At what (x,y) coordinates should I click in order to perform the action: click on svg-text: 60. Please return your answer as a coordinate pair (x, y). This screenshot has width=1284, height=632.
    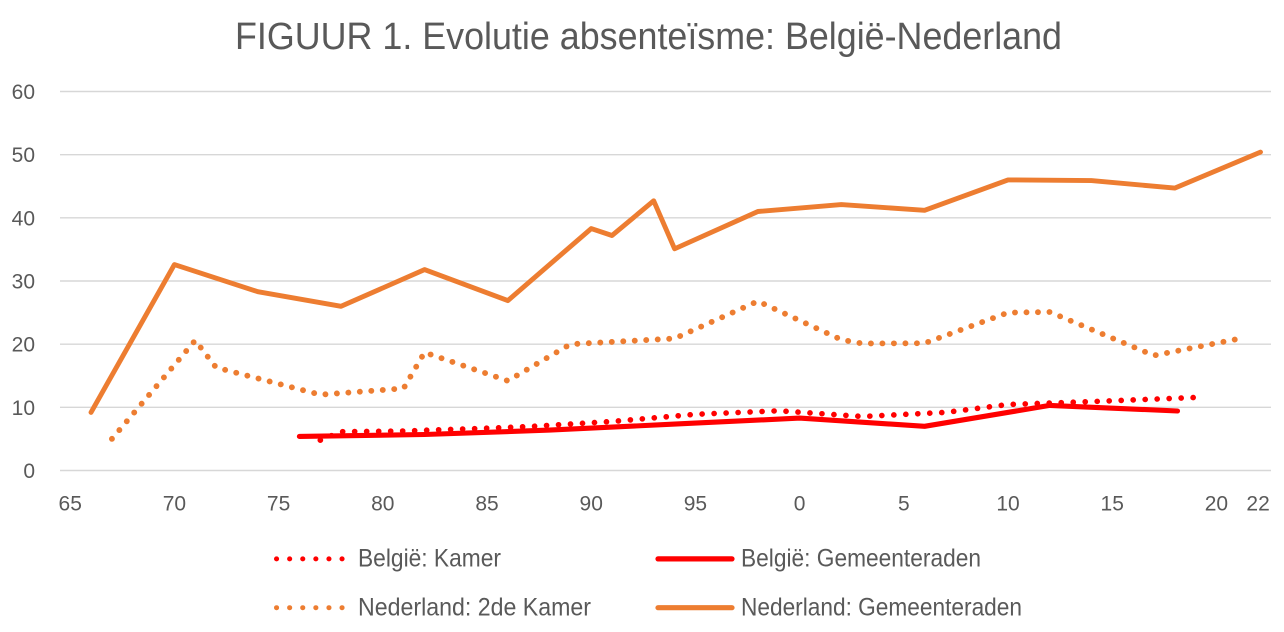
    Looking at the image, I should click on (23, 92).